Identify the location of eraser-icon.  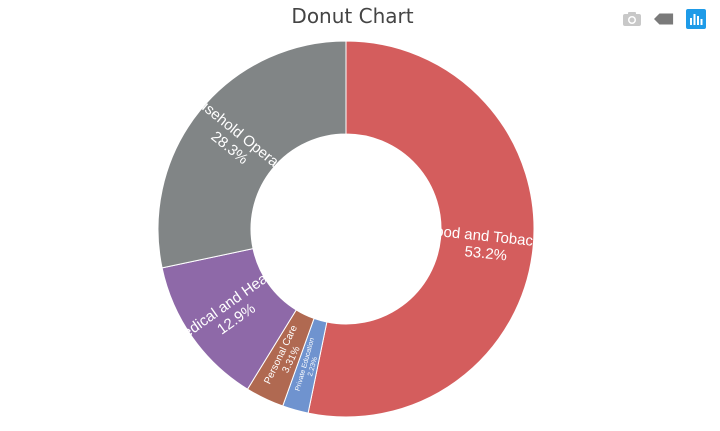
(664, 19).